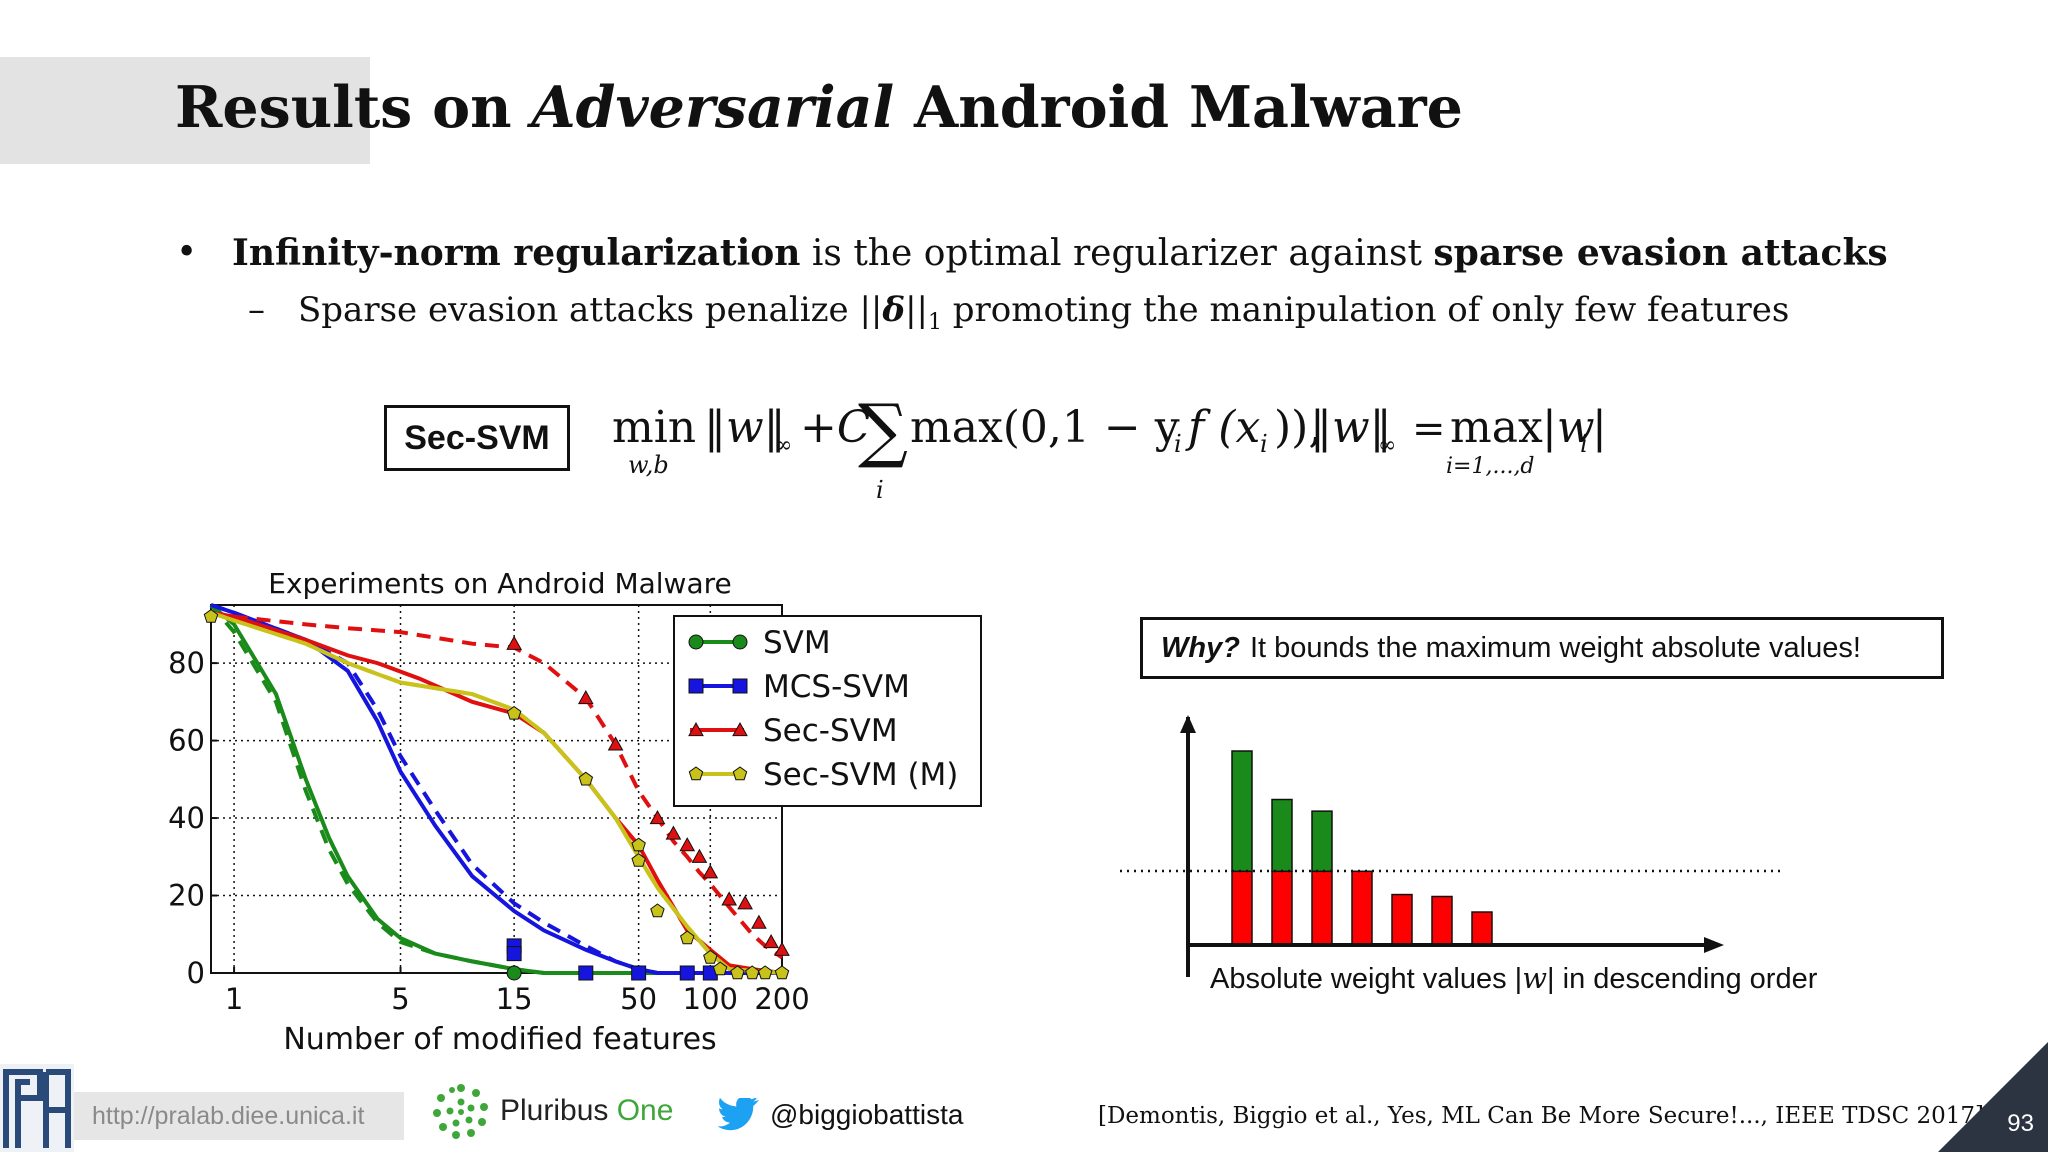 The height and width of the screenshot is (1152, 2048). What do you see at coordinates (867, 1114) in the screenshot?
I see `twitter-handle: @biggiobattista` at bounding box center [867, 1114].